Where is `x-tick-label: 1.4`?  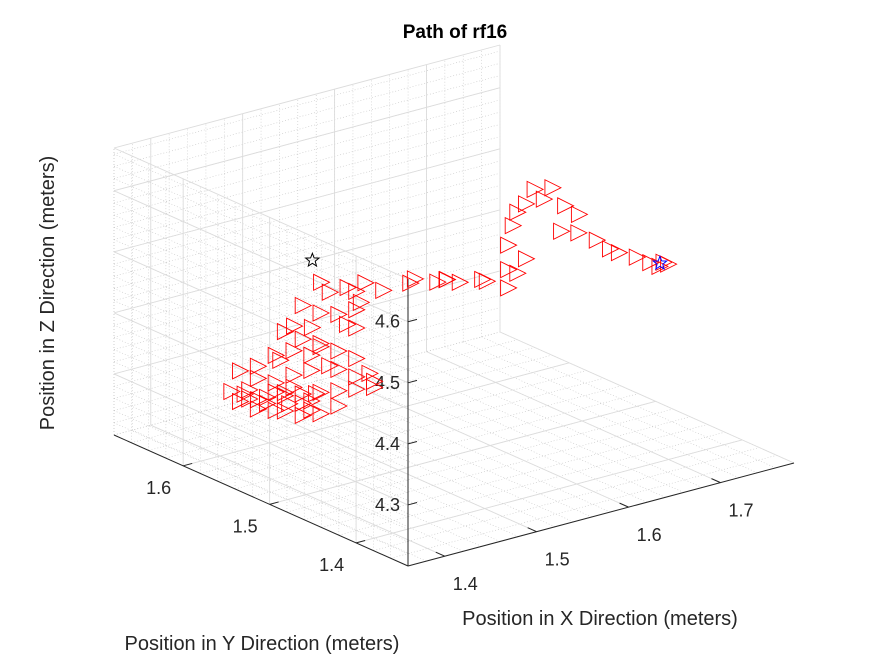
x-tick-label: 1.4 is located at coordinates (465, 584).